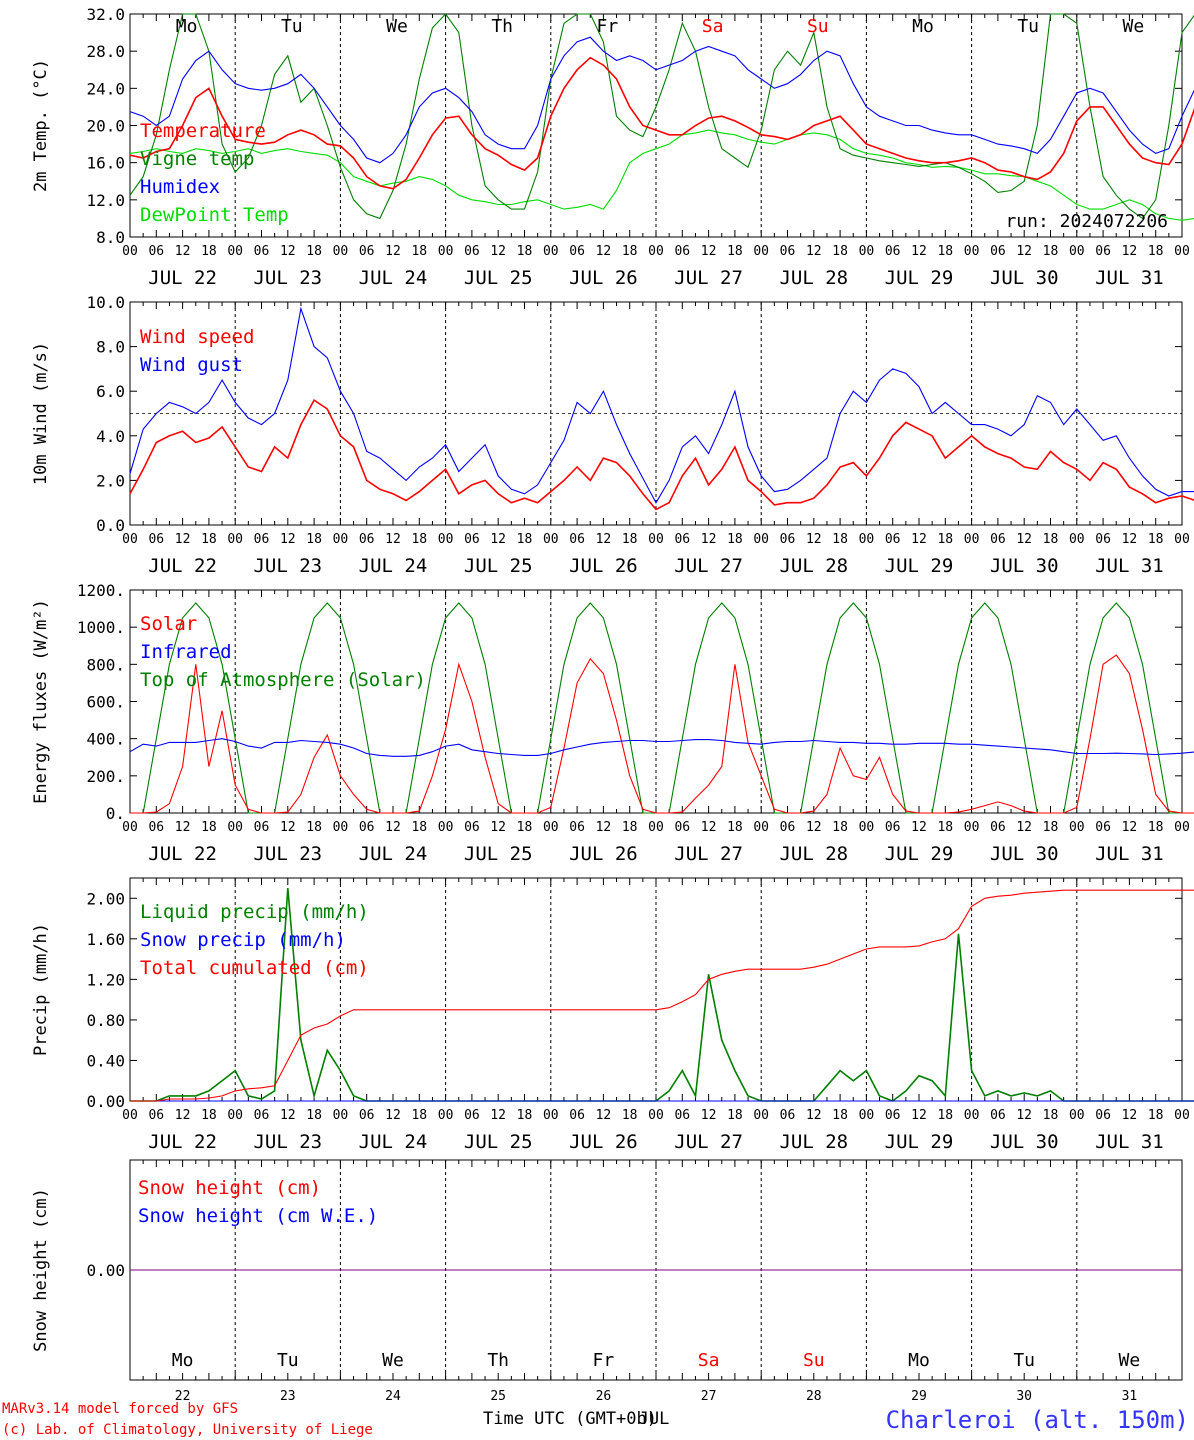 The image size is (1194, 1440). What do you see at coordinates (110, 480) in the screenshot?
I see `y-tick-label: 2.0` at bounding box center [110, 480].